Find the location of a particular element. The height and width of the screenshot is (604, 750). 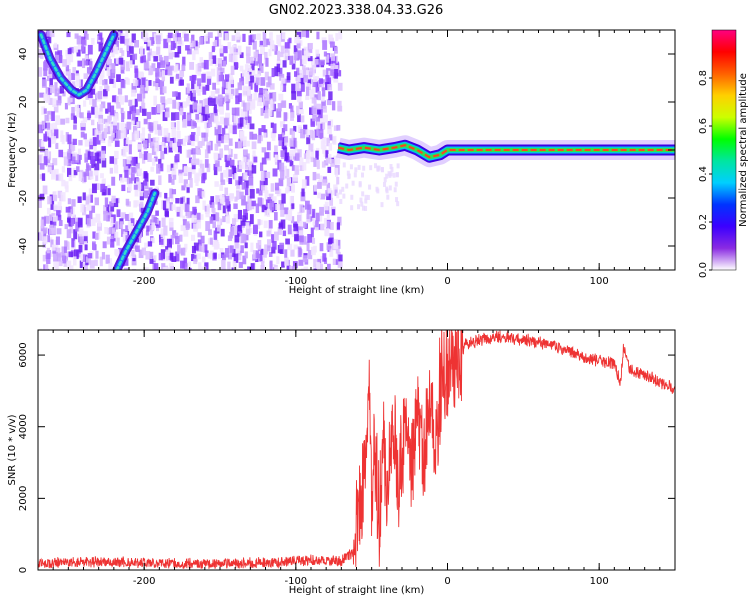

signal-core is located at coordinates (506, 151).